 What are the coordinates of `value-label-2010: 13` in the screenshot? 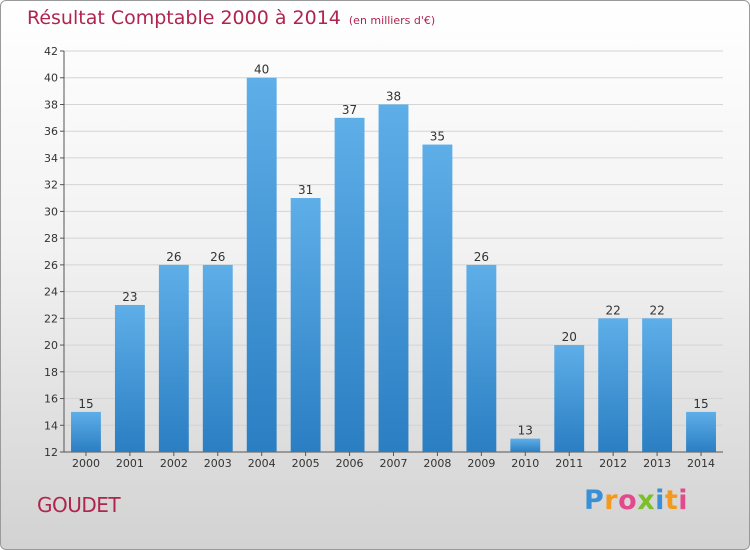 It's located at (525, 431).